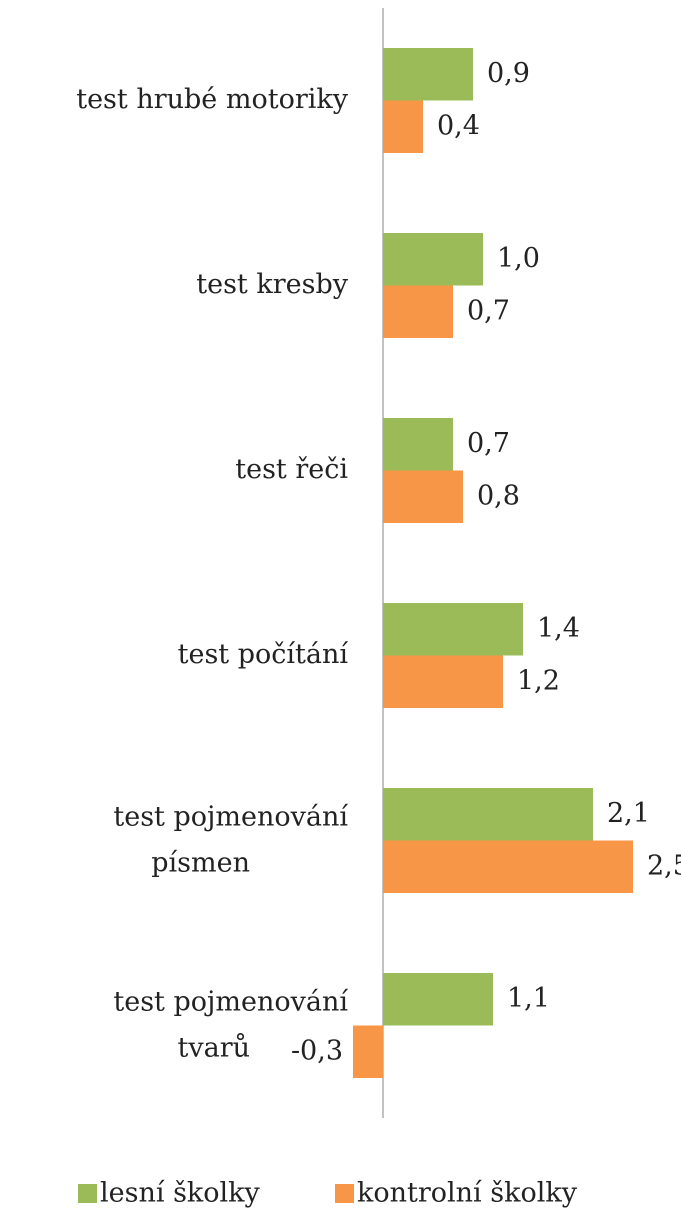 The image size is (681, 1212). What do you see at coordinates (518, 258) in the screenshot?
I see `value-label: 1,0` at bounding box center [518, 258].